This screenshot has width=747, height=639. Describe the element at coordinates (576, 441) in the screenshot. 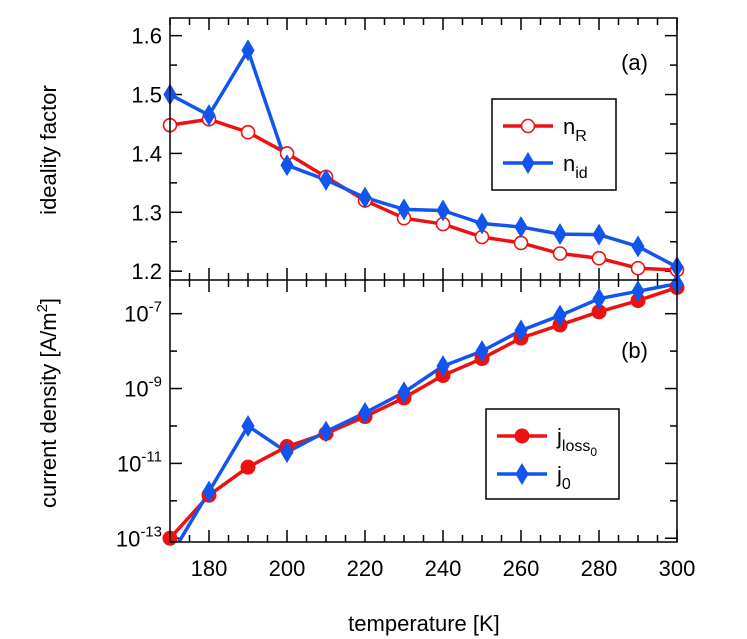

I see `legend-label-j_loss0: jloss0` at that location.